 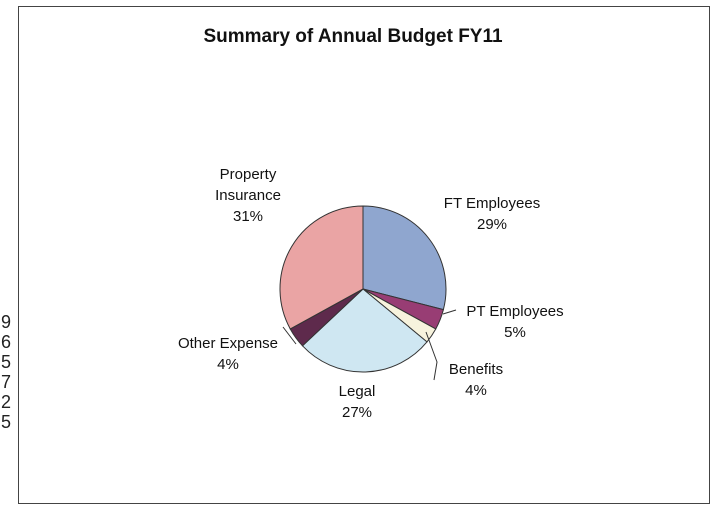 What do you see at coordinates (476, 369) in the screenshot?
I see `slice-name: Benefits` at bounding box center [476, 369].